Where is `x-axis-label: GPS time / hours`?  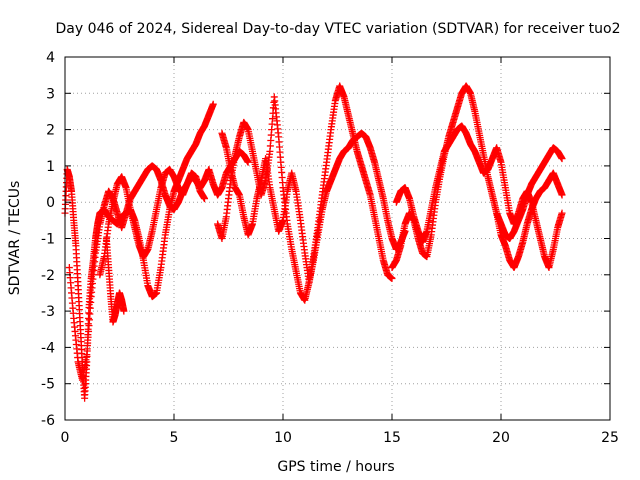
x-axis-label: GPS time / hours is located at coordinates (335, 467).